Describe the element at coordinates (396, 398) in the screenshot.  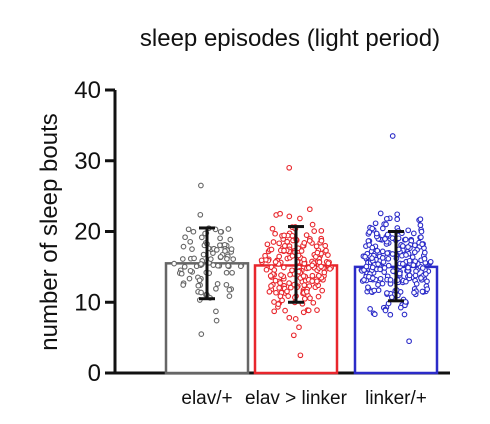
I see `x-category-label: linker/+` at that location.